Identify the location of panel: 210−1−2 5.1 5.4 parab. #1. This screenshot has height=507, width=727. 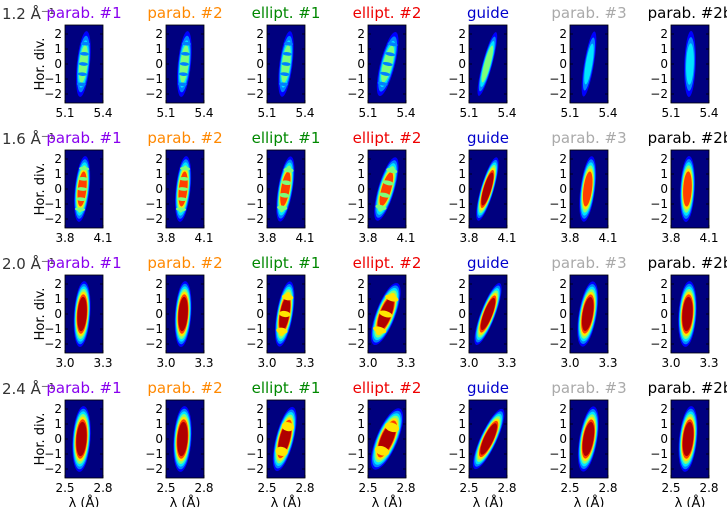
(82, 62).